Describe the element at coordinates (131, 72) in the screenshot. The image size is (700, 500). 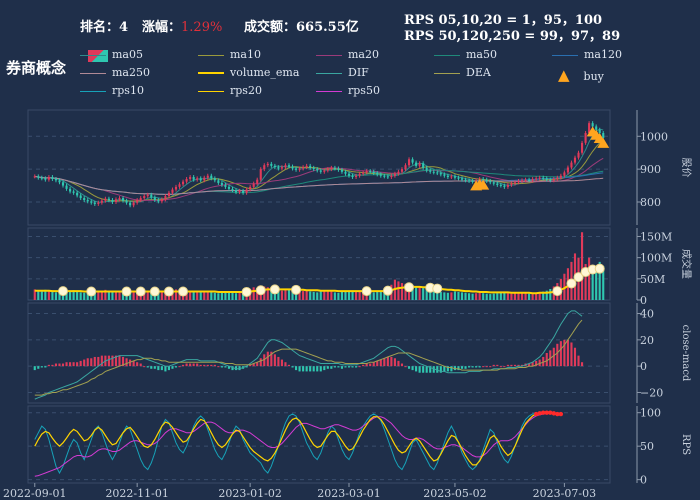
I see `legend-label: ma250` at that location.